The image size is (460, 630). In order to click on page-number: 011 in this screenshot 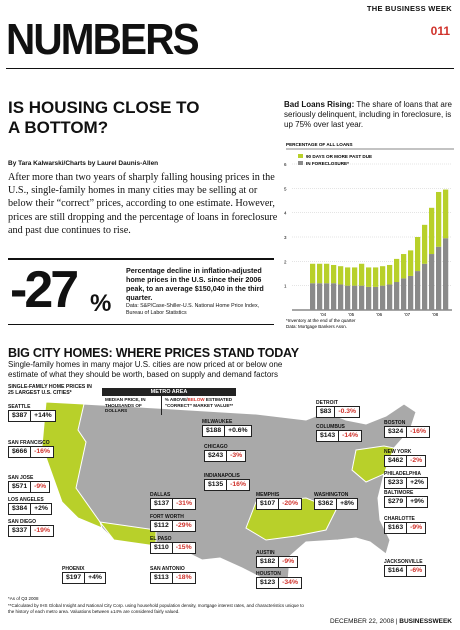, I will do `click(440, 31)`.